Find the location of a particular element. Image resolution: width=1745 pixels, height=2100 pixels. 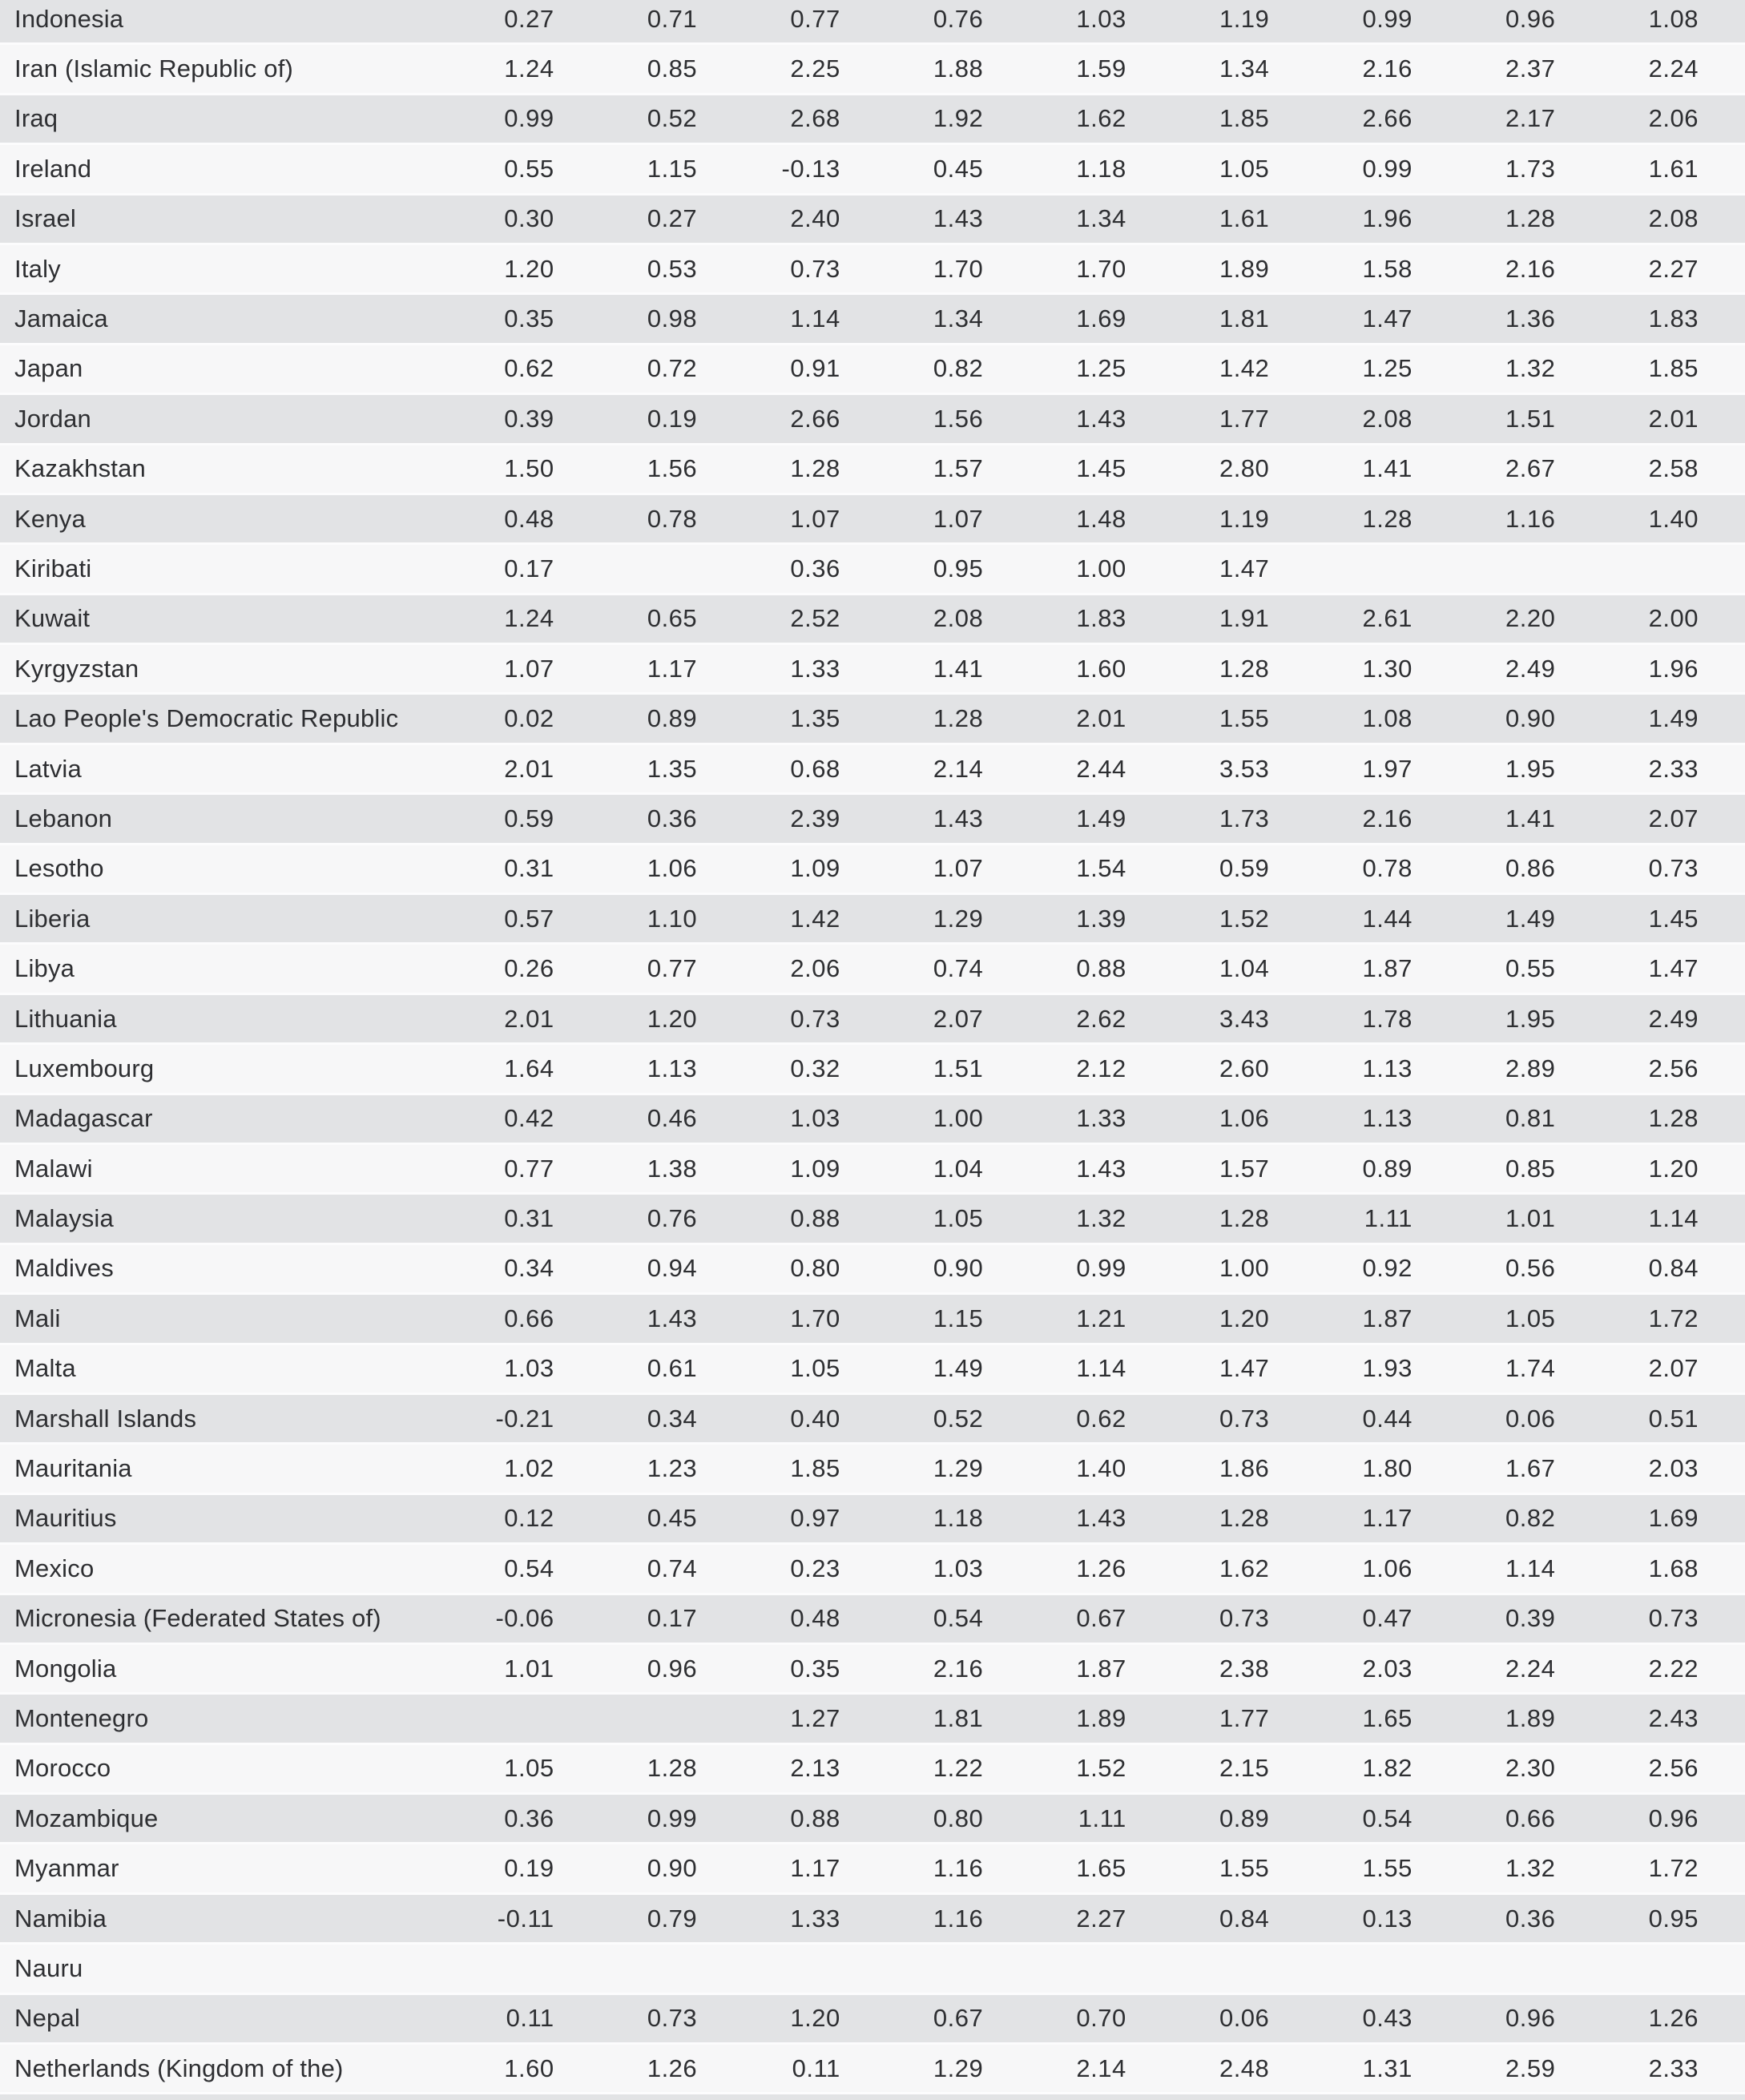

value-cell: 1.18 is located at coordinates (912, 1519).